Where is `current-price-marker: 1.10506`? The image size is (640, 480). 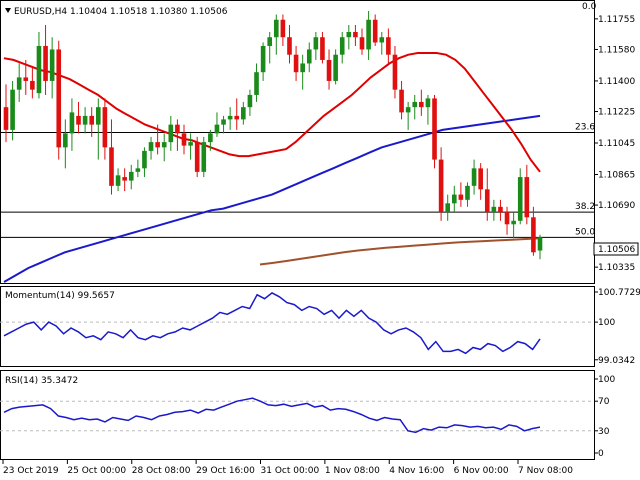 current-price-marker: 1.10506 is located at coordinates (616, 249).